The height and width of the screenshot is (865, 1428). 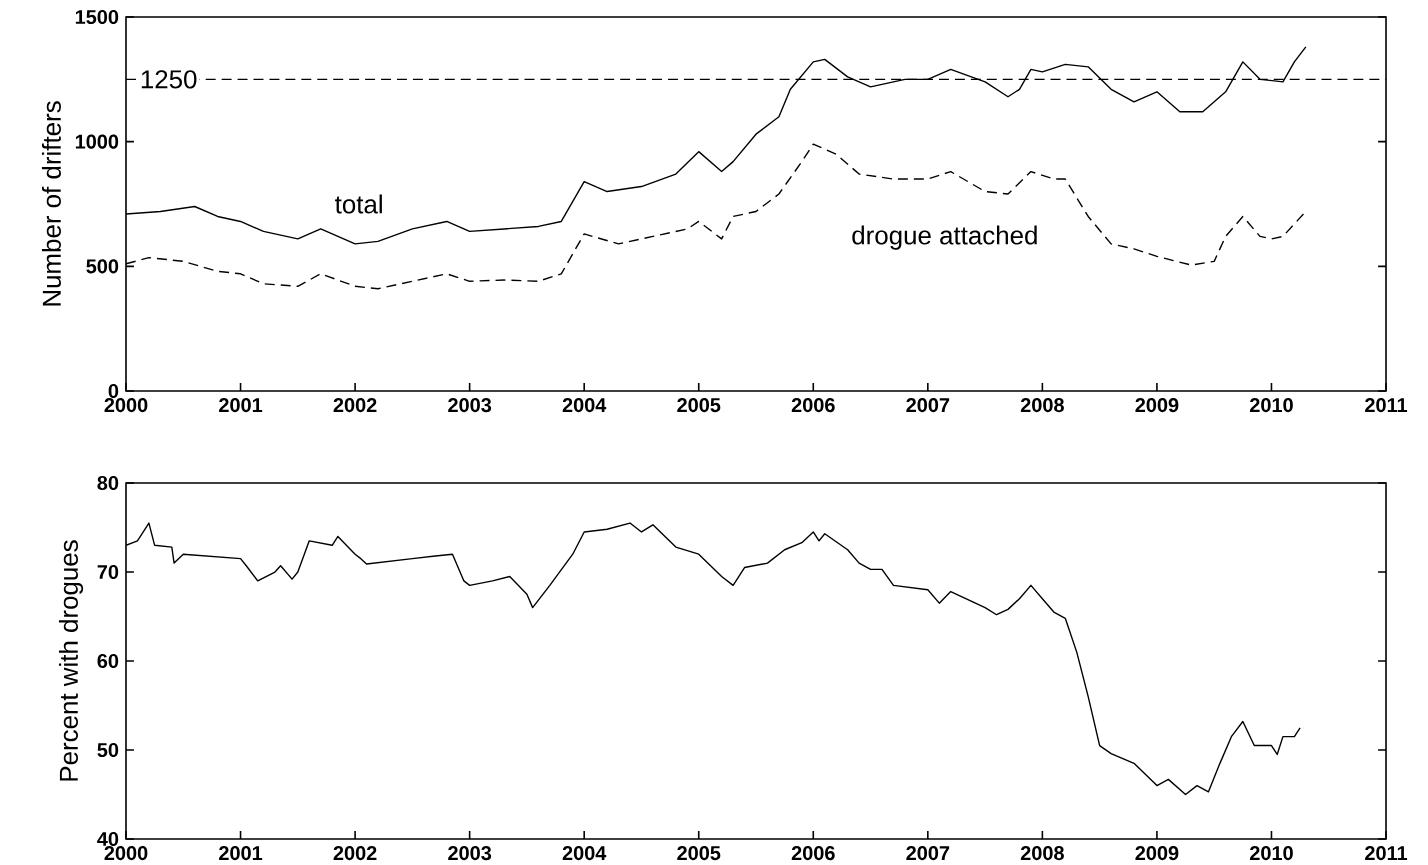 What do you see at coordinates (108, 750) in the screenshot?
I see `y-tick-label: 50` at bounding box center [108, 750].